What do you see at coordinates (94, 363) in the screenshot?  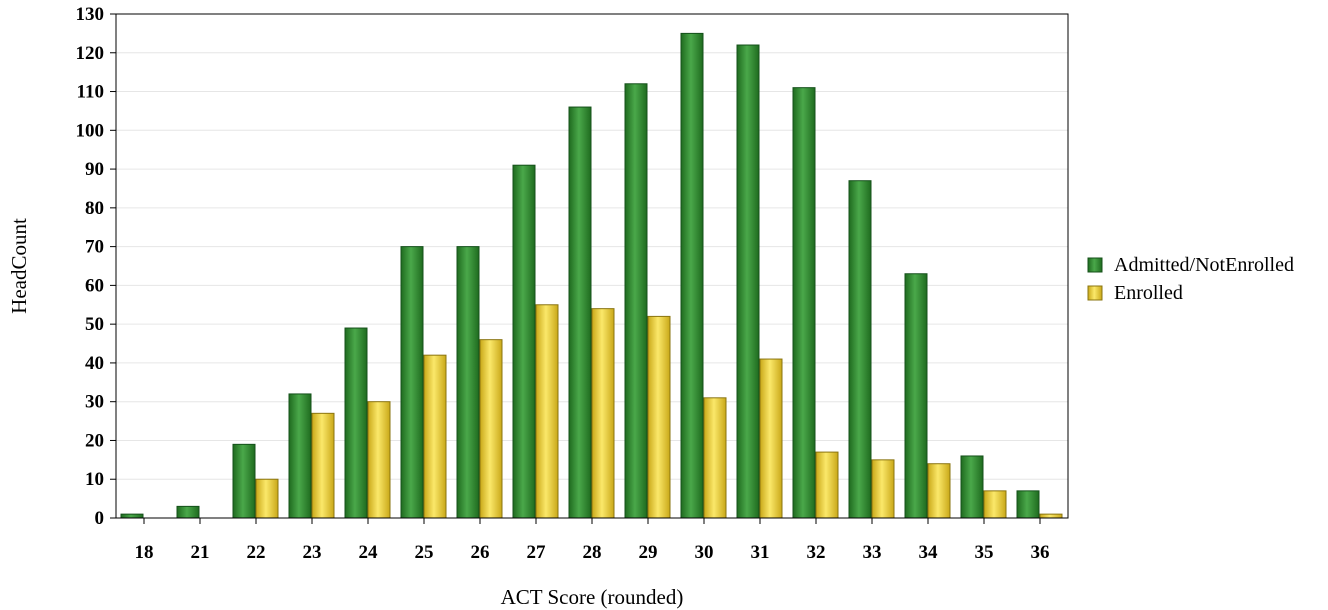 I see `y-tick-label: 40` at bounding box center [94, 363].